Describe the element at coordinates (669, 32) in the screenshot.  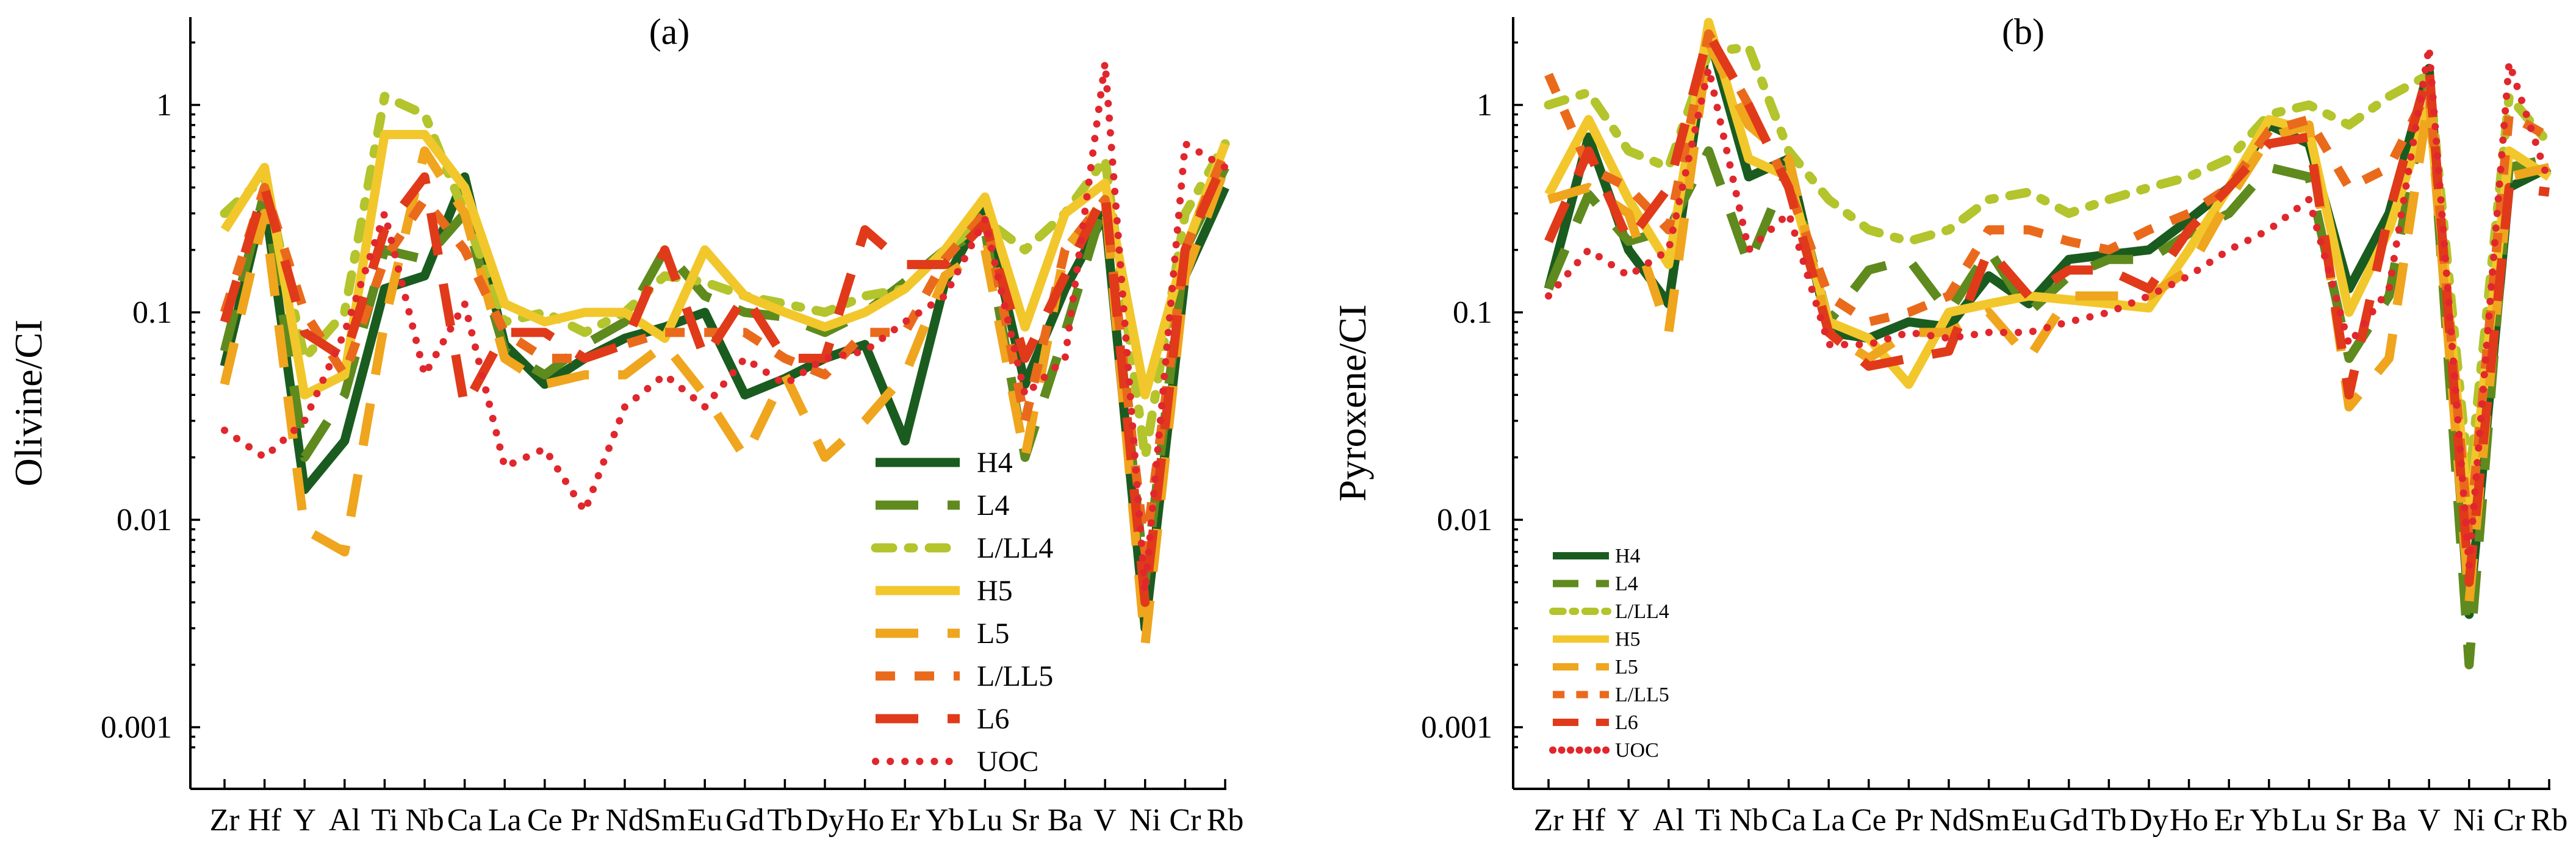
I see `panel-title: (a)` at that location.